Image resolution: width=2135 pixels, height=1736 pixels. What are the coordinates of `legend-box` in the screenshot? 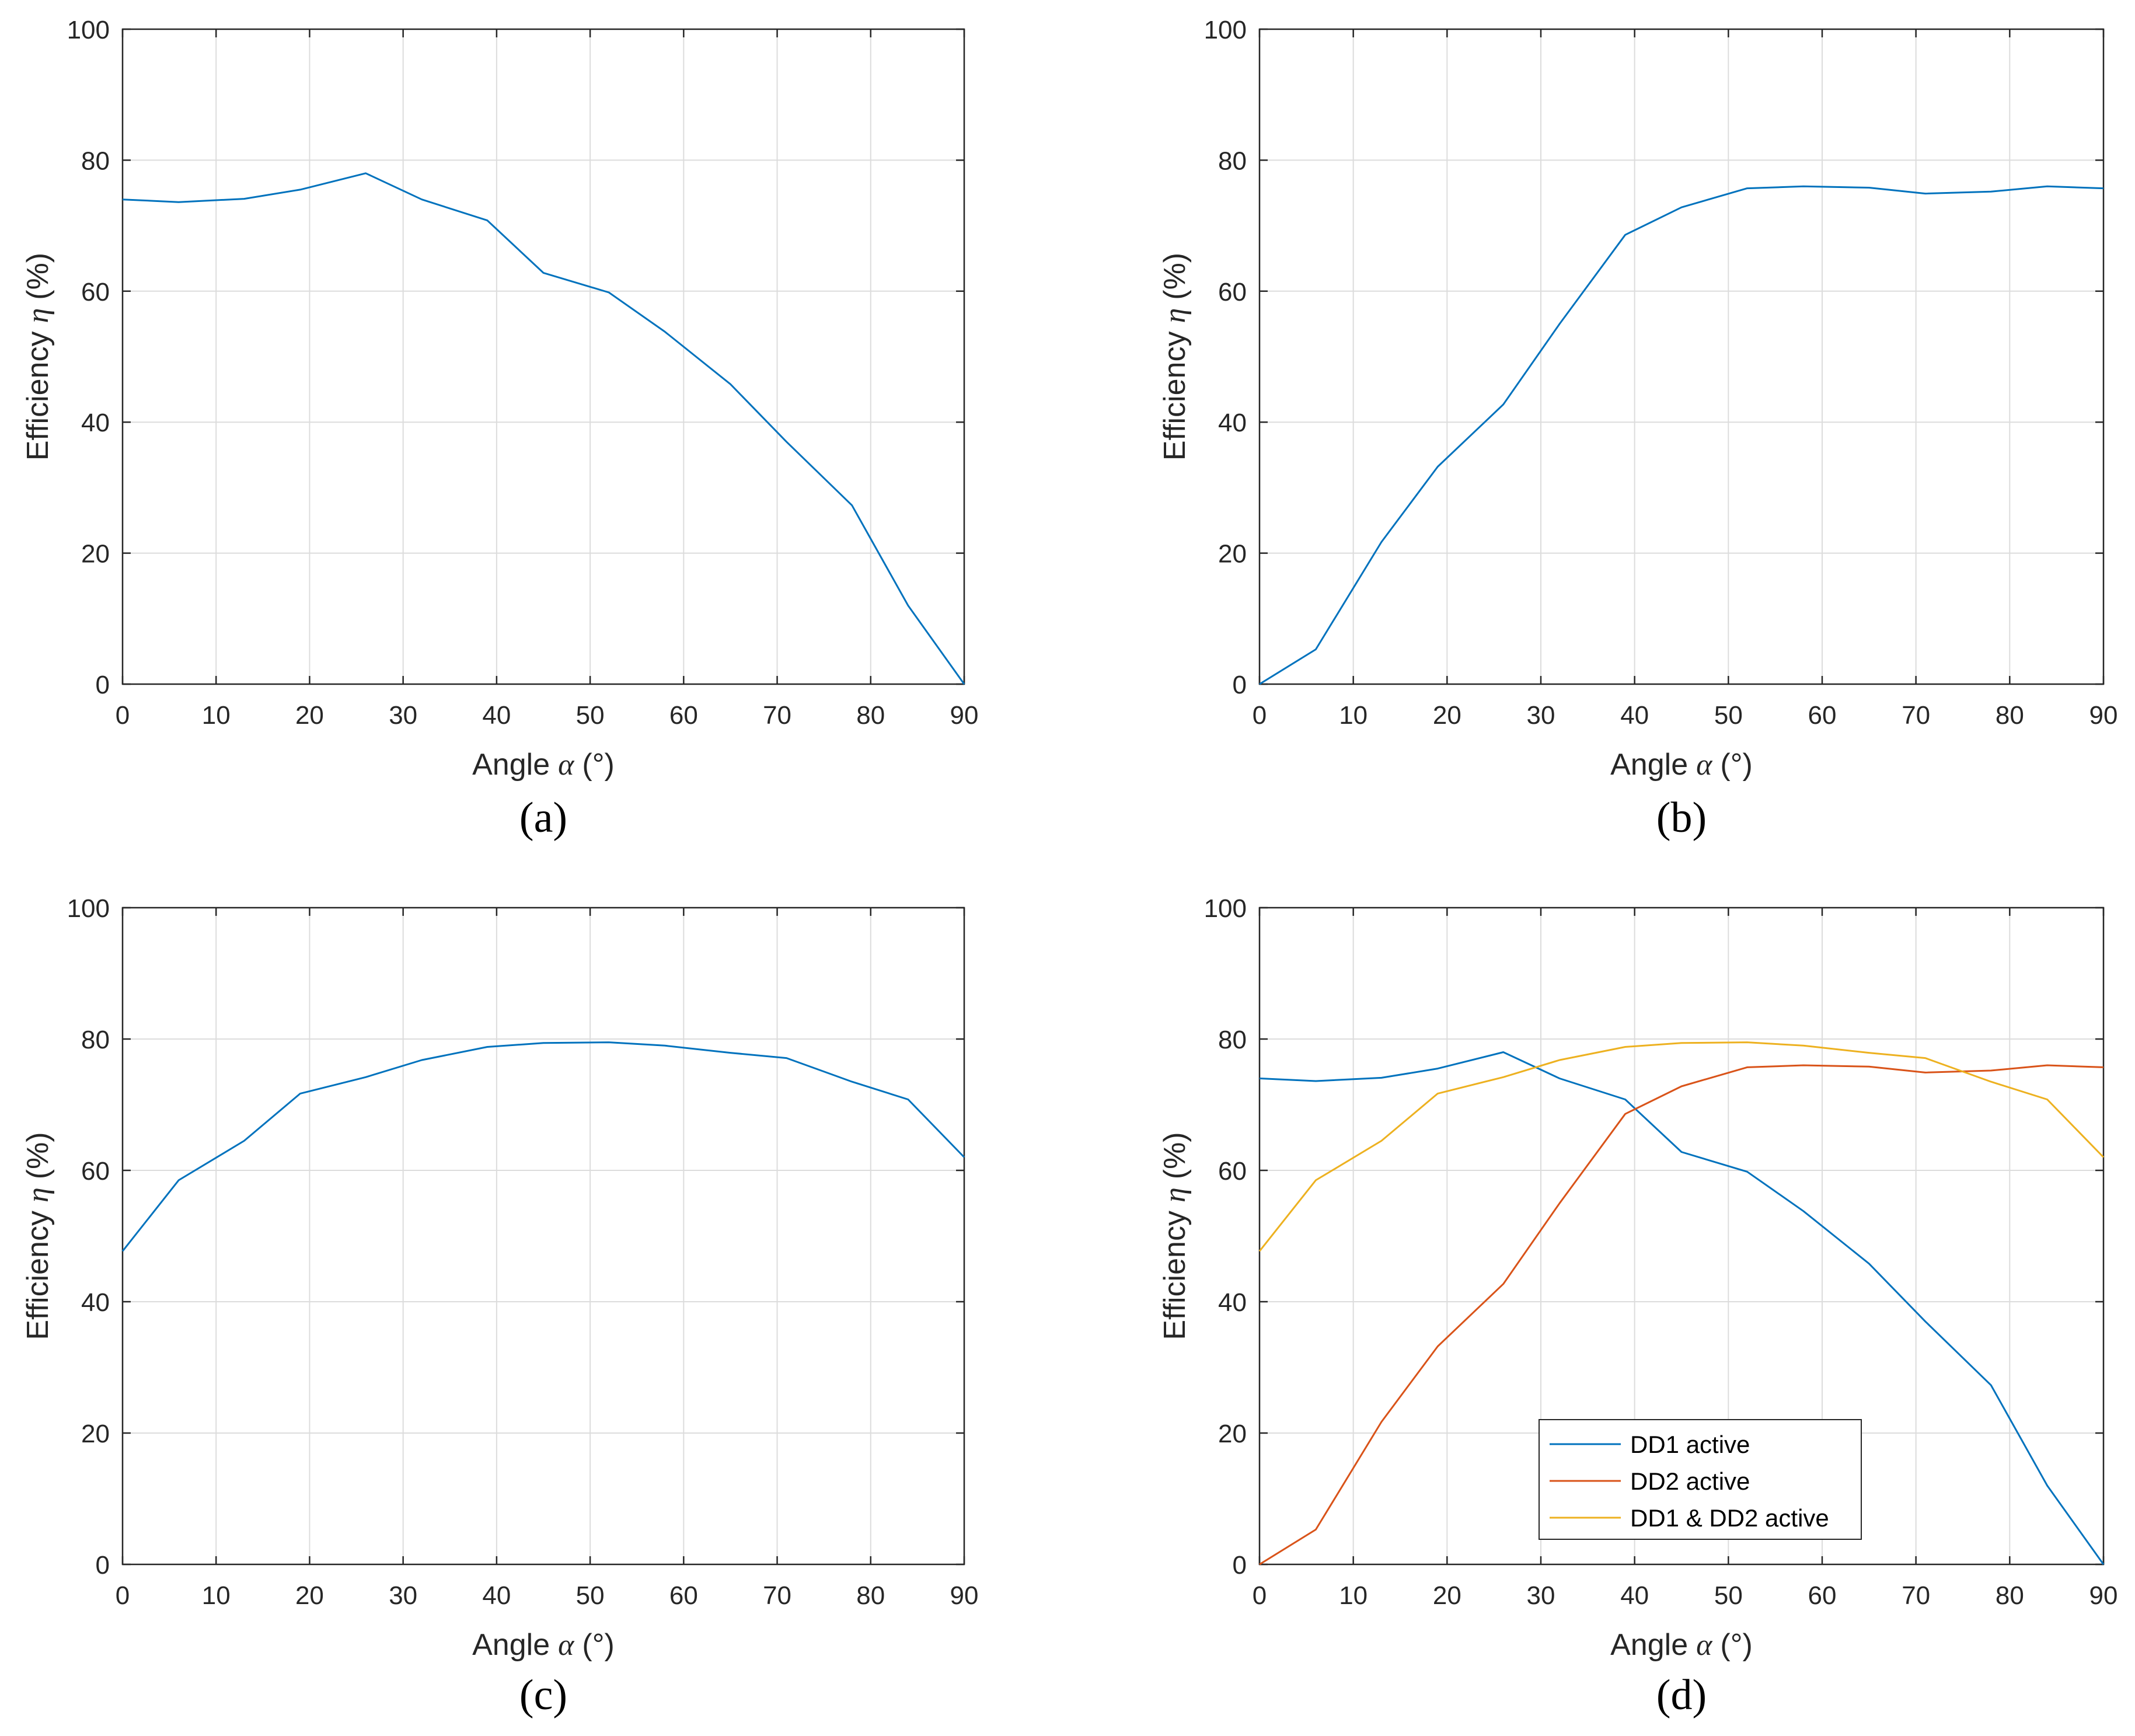 It's located at (1700, 1479).